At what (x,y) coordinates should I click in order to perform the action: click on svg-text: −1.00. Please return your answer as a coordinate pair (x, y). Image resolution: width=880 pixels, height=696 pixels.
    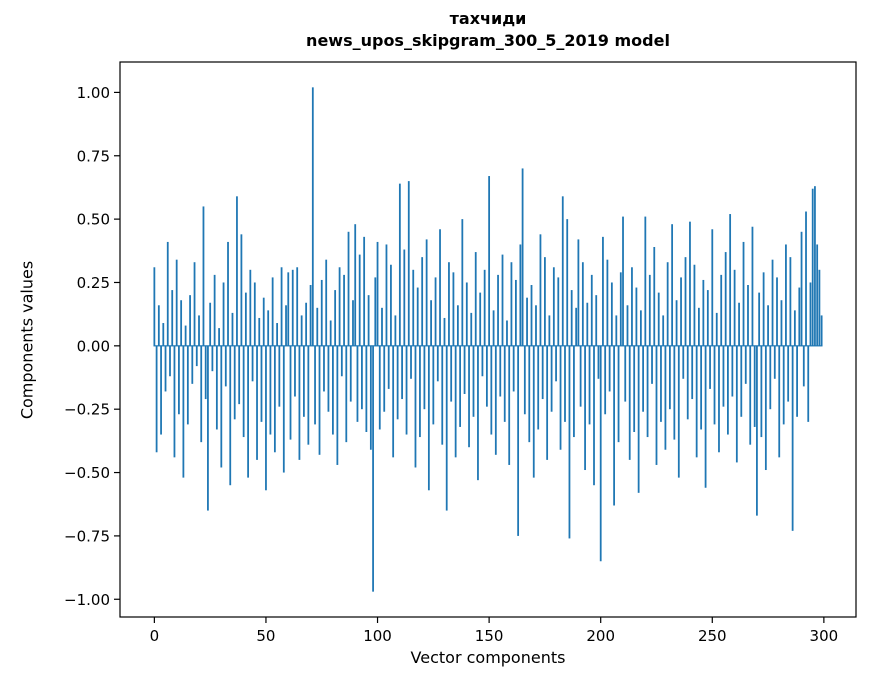
    Looking at the image, I should click on (87, 600).